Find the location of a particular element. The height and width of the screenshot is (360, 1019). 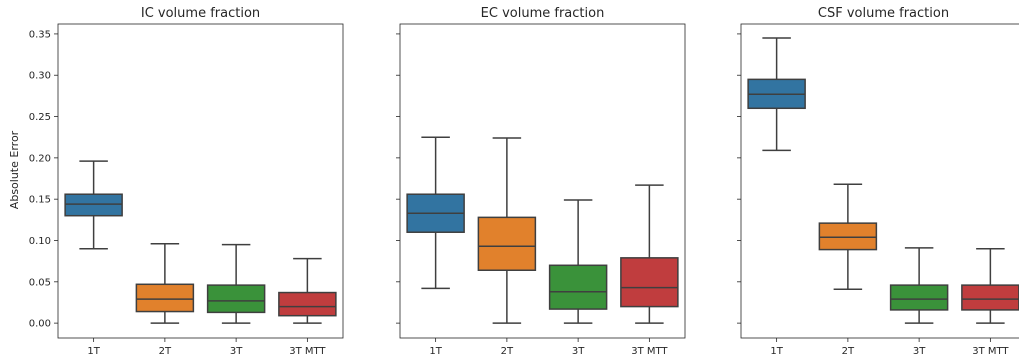

panel-title: IC volume fraction is located at coordinates (200, 13).